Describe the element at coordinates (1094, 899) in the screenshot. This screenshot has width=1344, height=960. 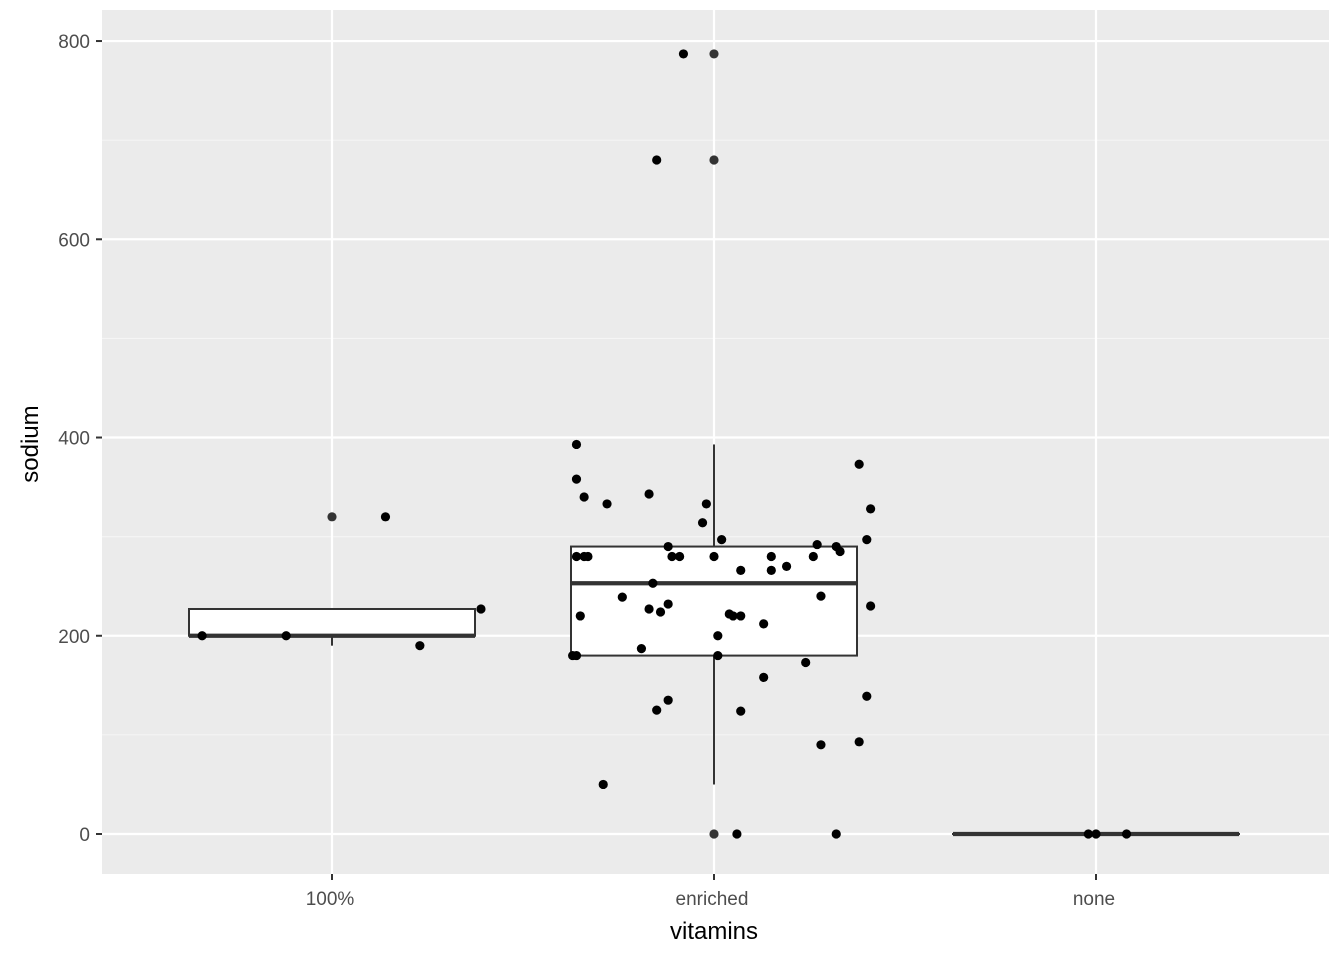
I see `x-tick-label: none` at that location.